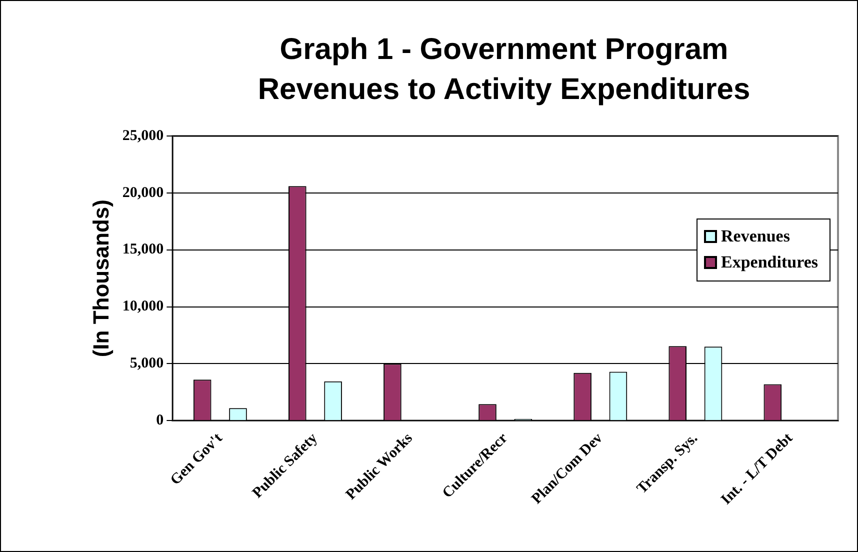 The height and width of the screenshot is (552, 858). I want to click on legend-label: Expenditures, so click(769, 262).